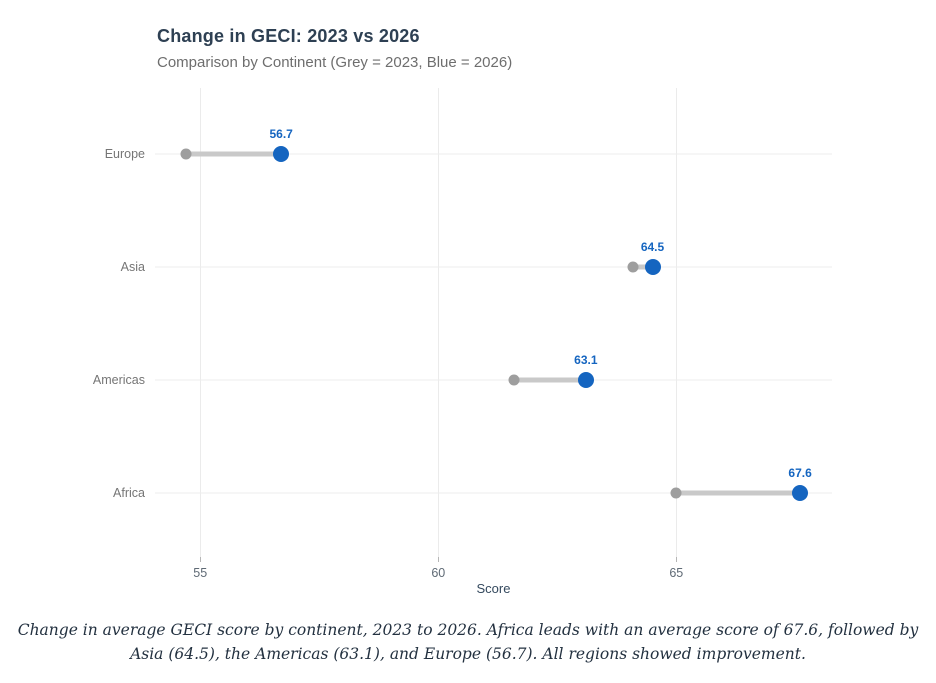 Image resolution: width=936 pixels, height=683 pixels. Describe the element at coordinates (493, 588) in the screenshot. I see `x-axis-title: Score` at that location.